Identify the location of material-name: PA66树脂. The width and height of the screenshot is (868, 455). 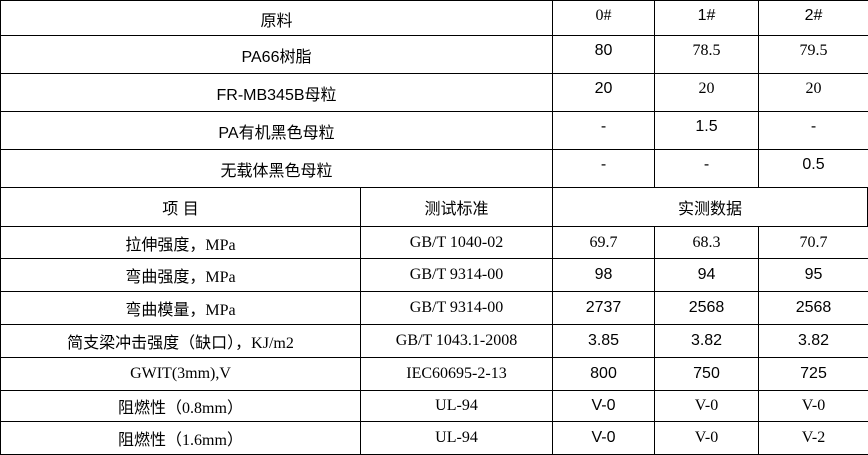
(277, 55).